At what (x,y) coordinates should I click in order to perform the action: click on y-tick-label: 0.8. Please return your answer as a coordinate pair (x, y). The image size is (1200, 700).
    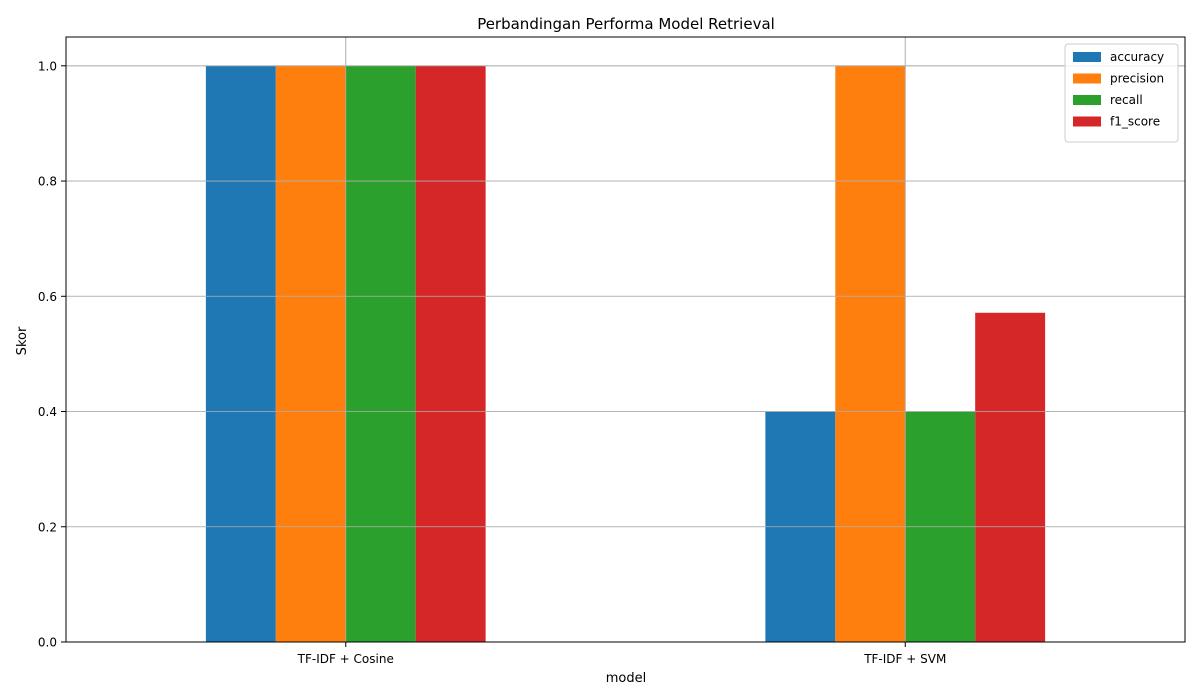
    Looking at the image, I should click on (47, 182).